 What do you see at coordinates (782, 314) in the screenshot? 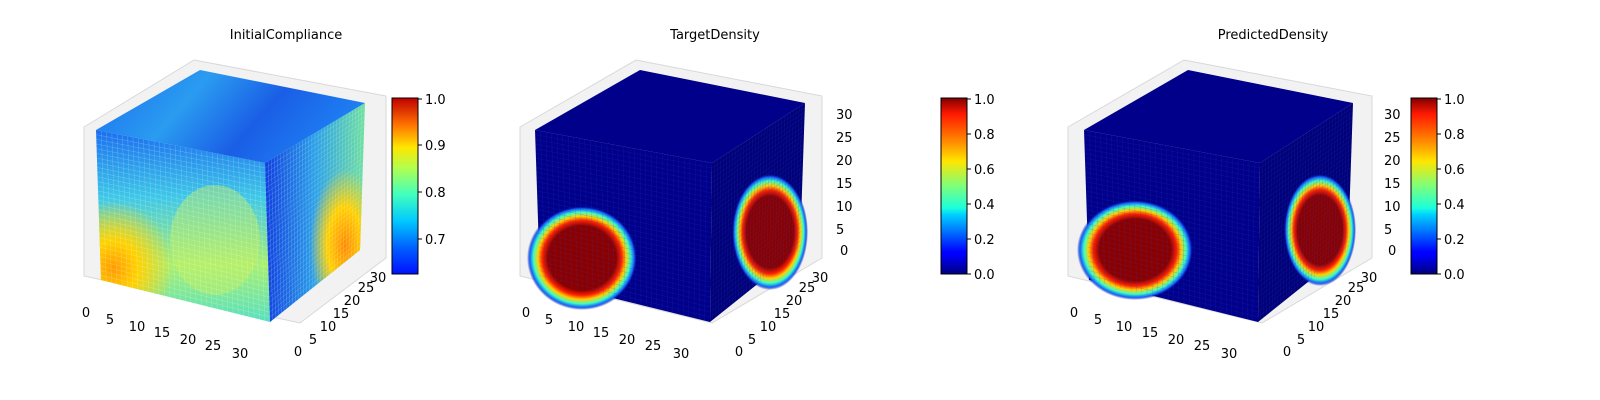
I see `y-tick-label: 15` at bounding box center [782, 314].